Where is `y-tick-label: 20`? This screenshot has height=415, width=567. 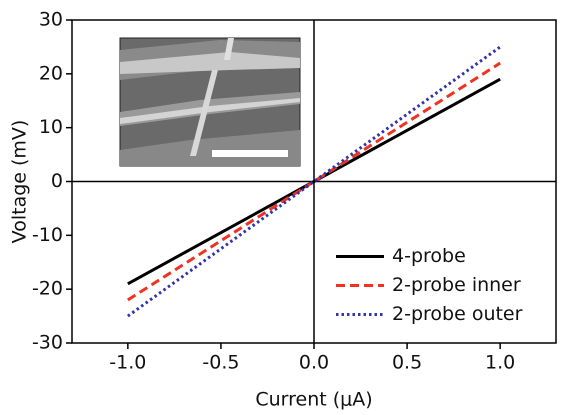
y-tick-label: 20 is located at coordinates (51, 73).